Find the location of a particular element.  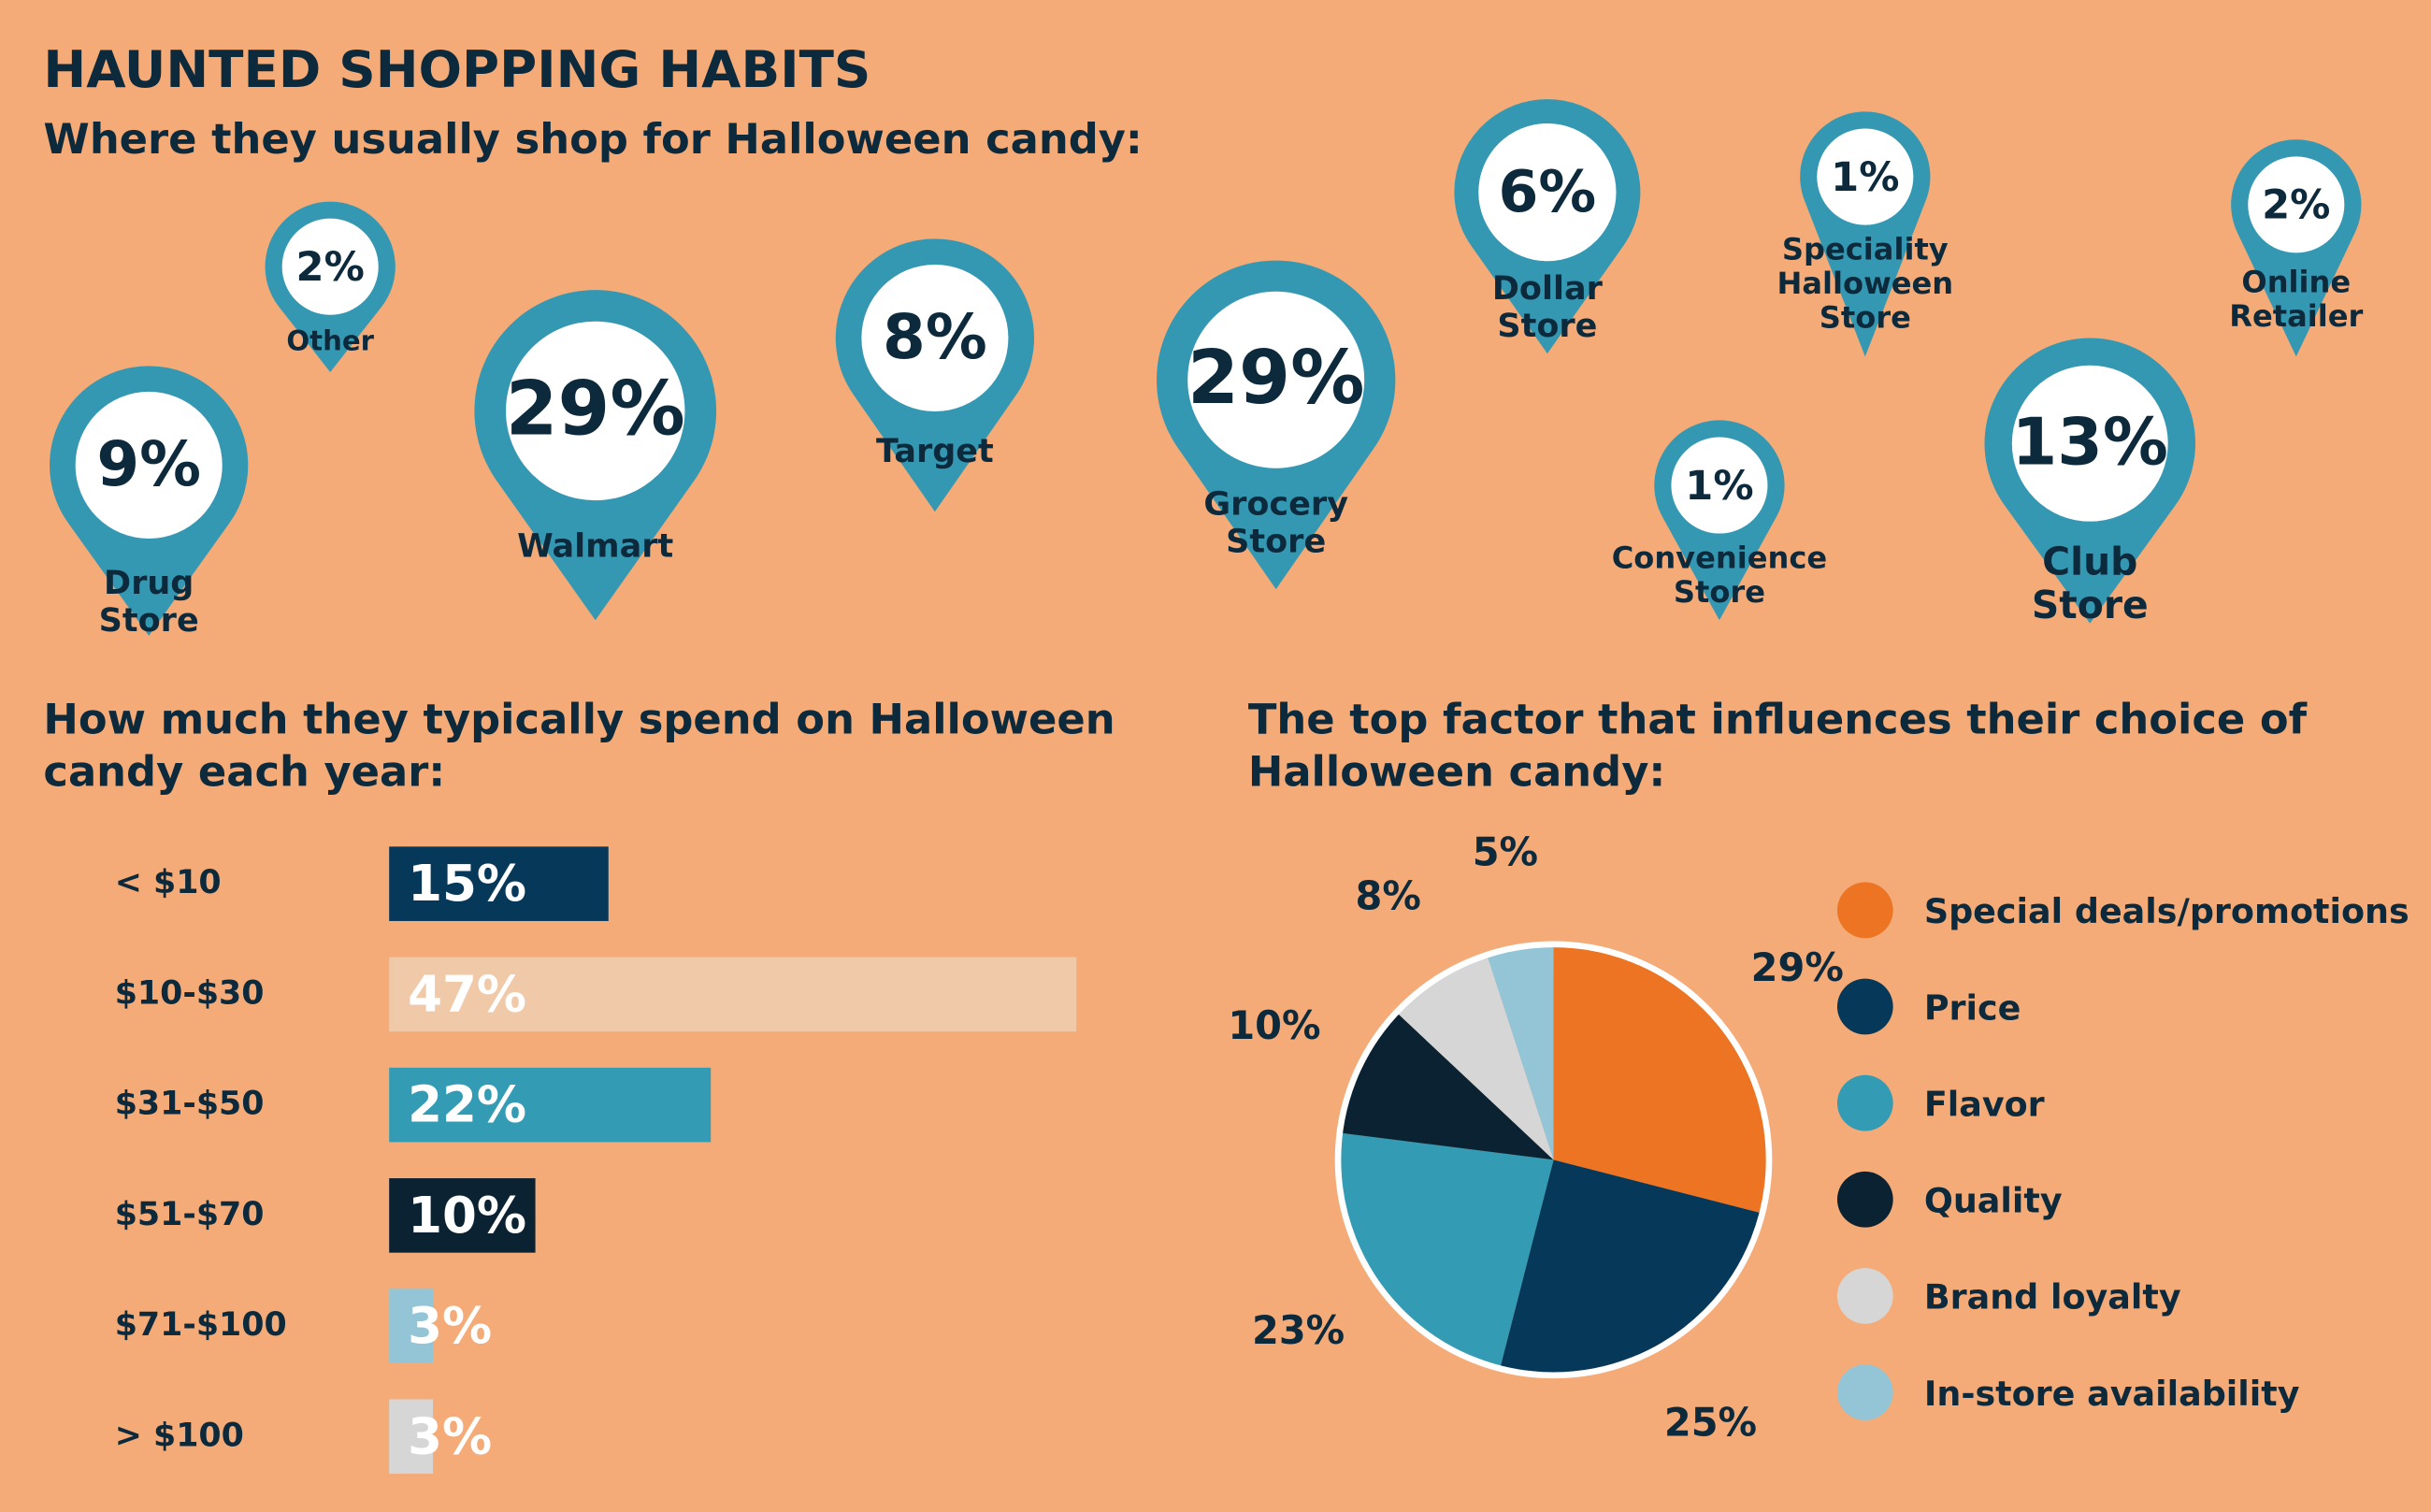

label-line: Walmart is located at coordinates (595, 545).